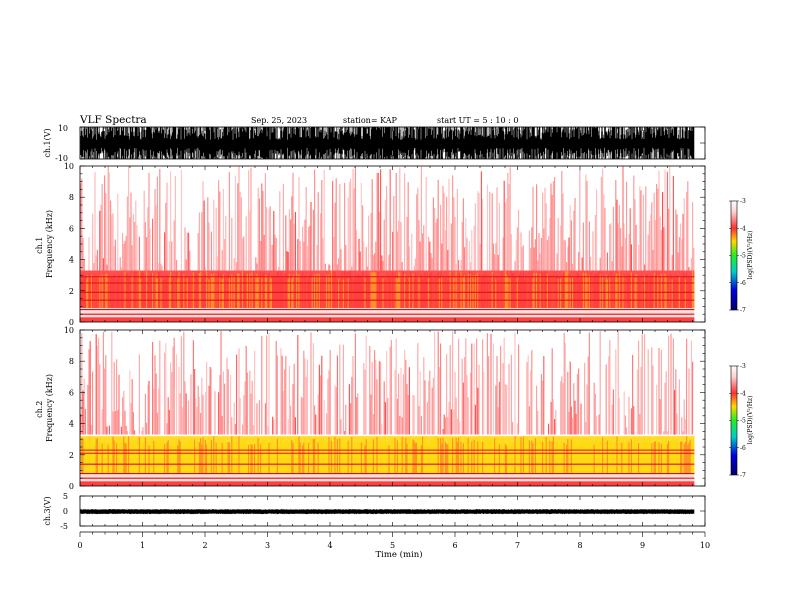 This screenshot has height=612, width=792. What do you see at coordinates (743, 421) in the screenshot?
I see `colorbar-tick-label: -5` at bounding box center [743, 421].